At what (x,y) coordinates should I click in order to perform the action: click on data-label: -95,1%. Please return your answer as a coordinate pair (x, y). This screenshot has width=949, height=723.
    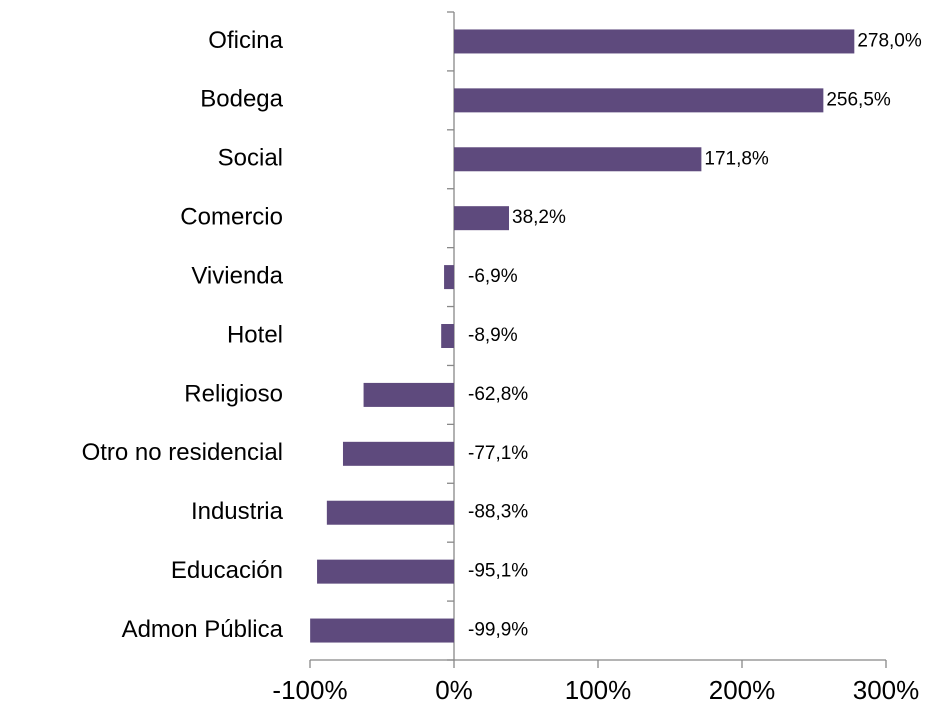
    Looking at the image, I should click on (498, 571).